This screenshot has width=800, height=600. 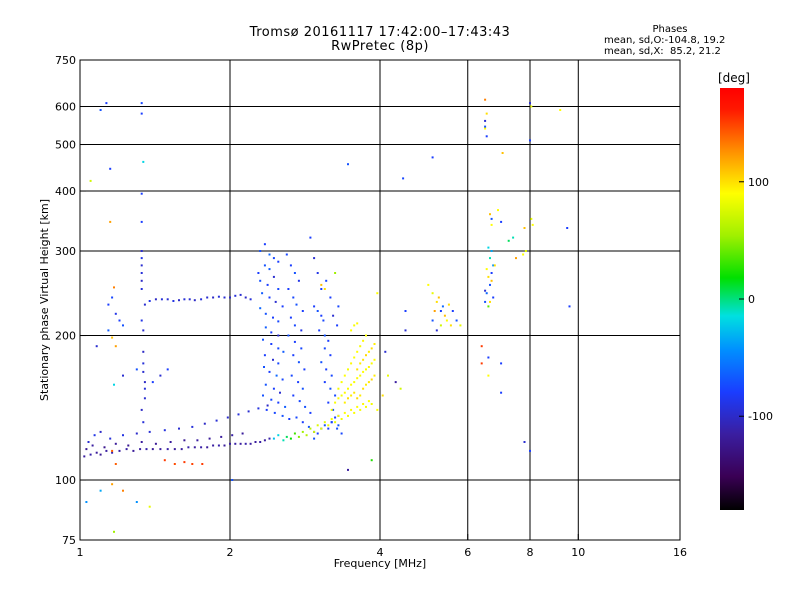 I want to click on y-tick-label: 200, so click(x=65, y=336).